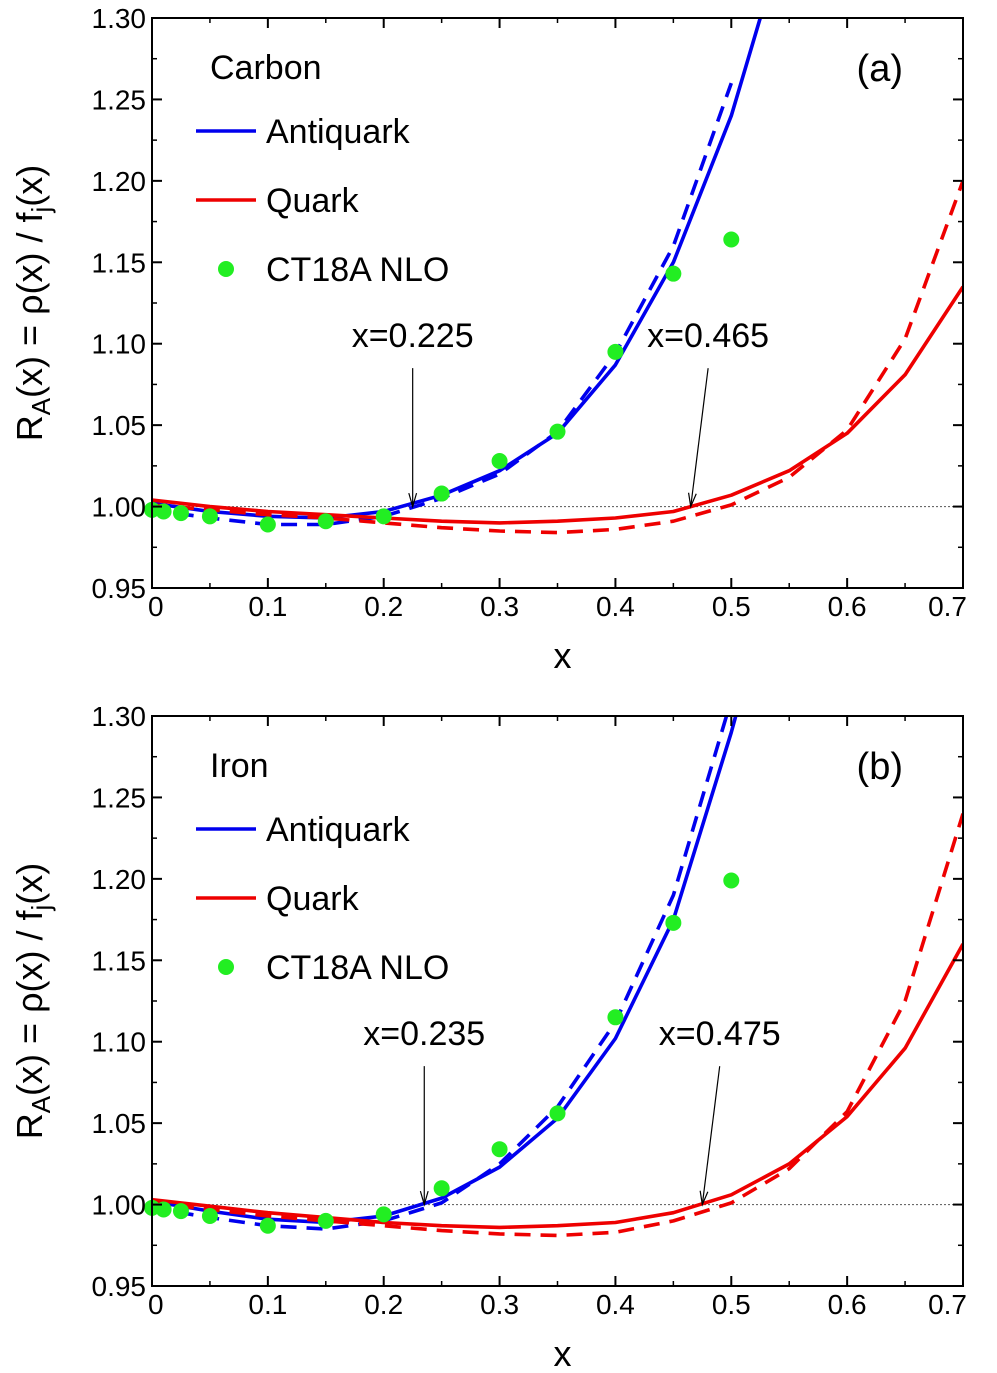 The image size is (997, 1373). Describe the element at coordinates (266, 68) in the screenshot. I see `panel-title: Carbon` at that location.